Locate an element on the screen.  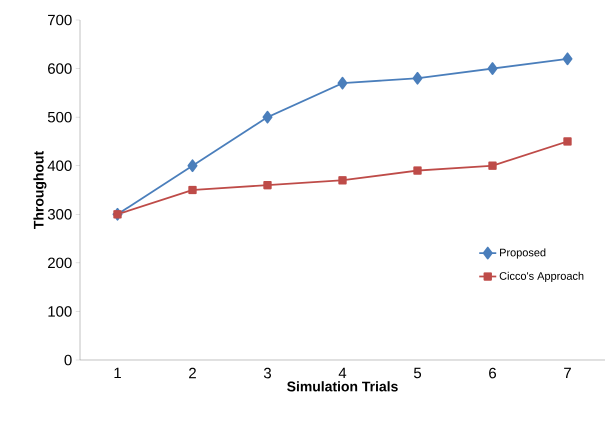
y-tick-label: 400 is located at coordinates (60, 165).